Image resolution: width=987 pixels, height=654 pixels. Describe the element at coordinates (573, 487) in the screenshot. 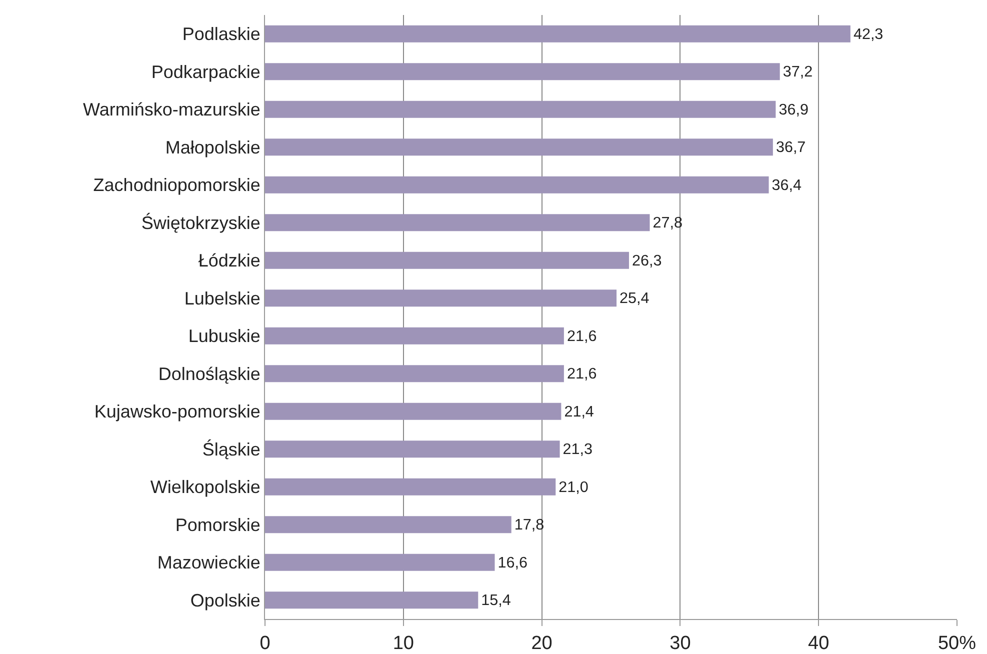

I see `data-label: 21,0` at that location.